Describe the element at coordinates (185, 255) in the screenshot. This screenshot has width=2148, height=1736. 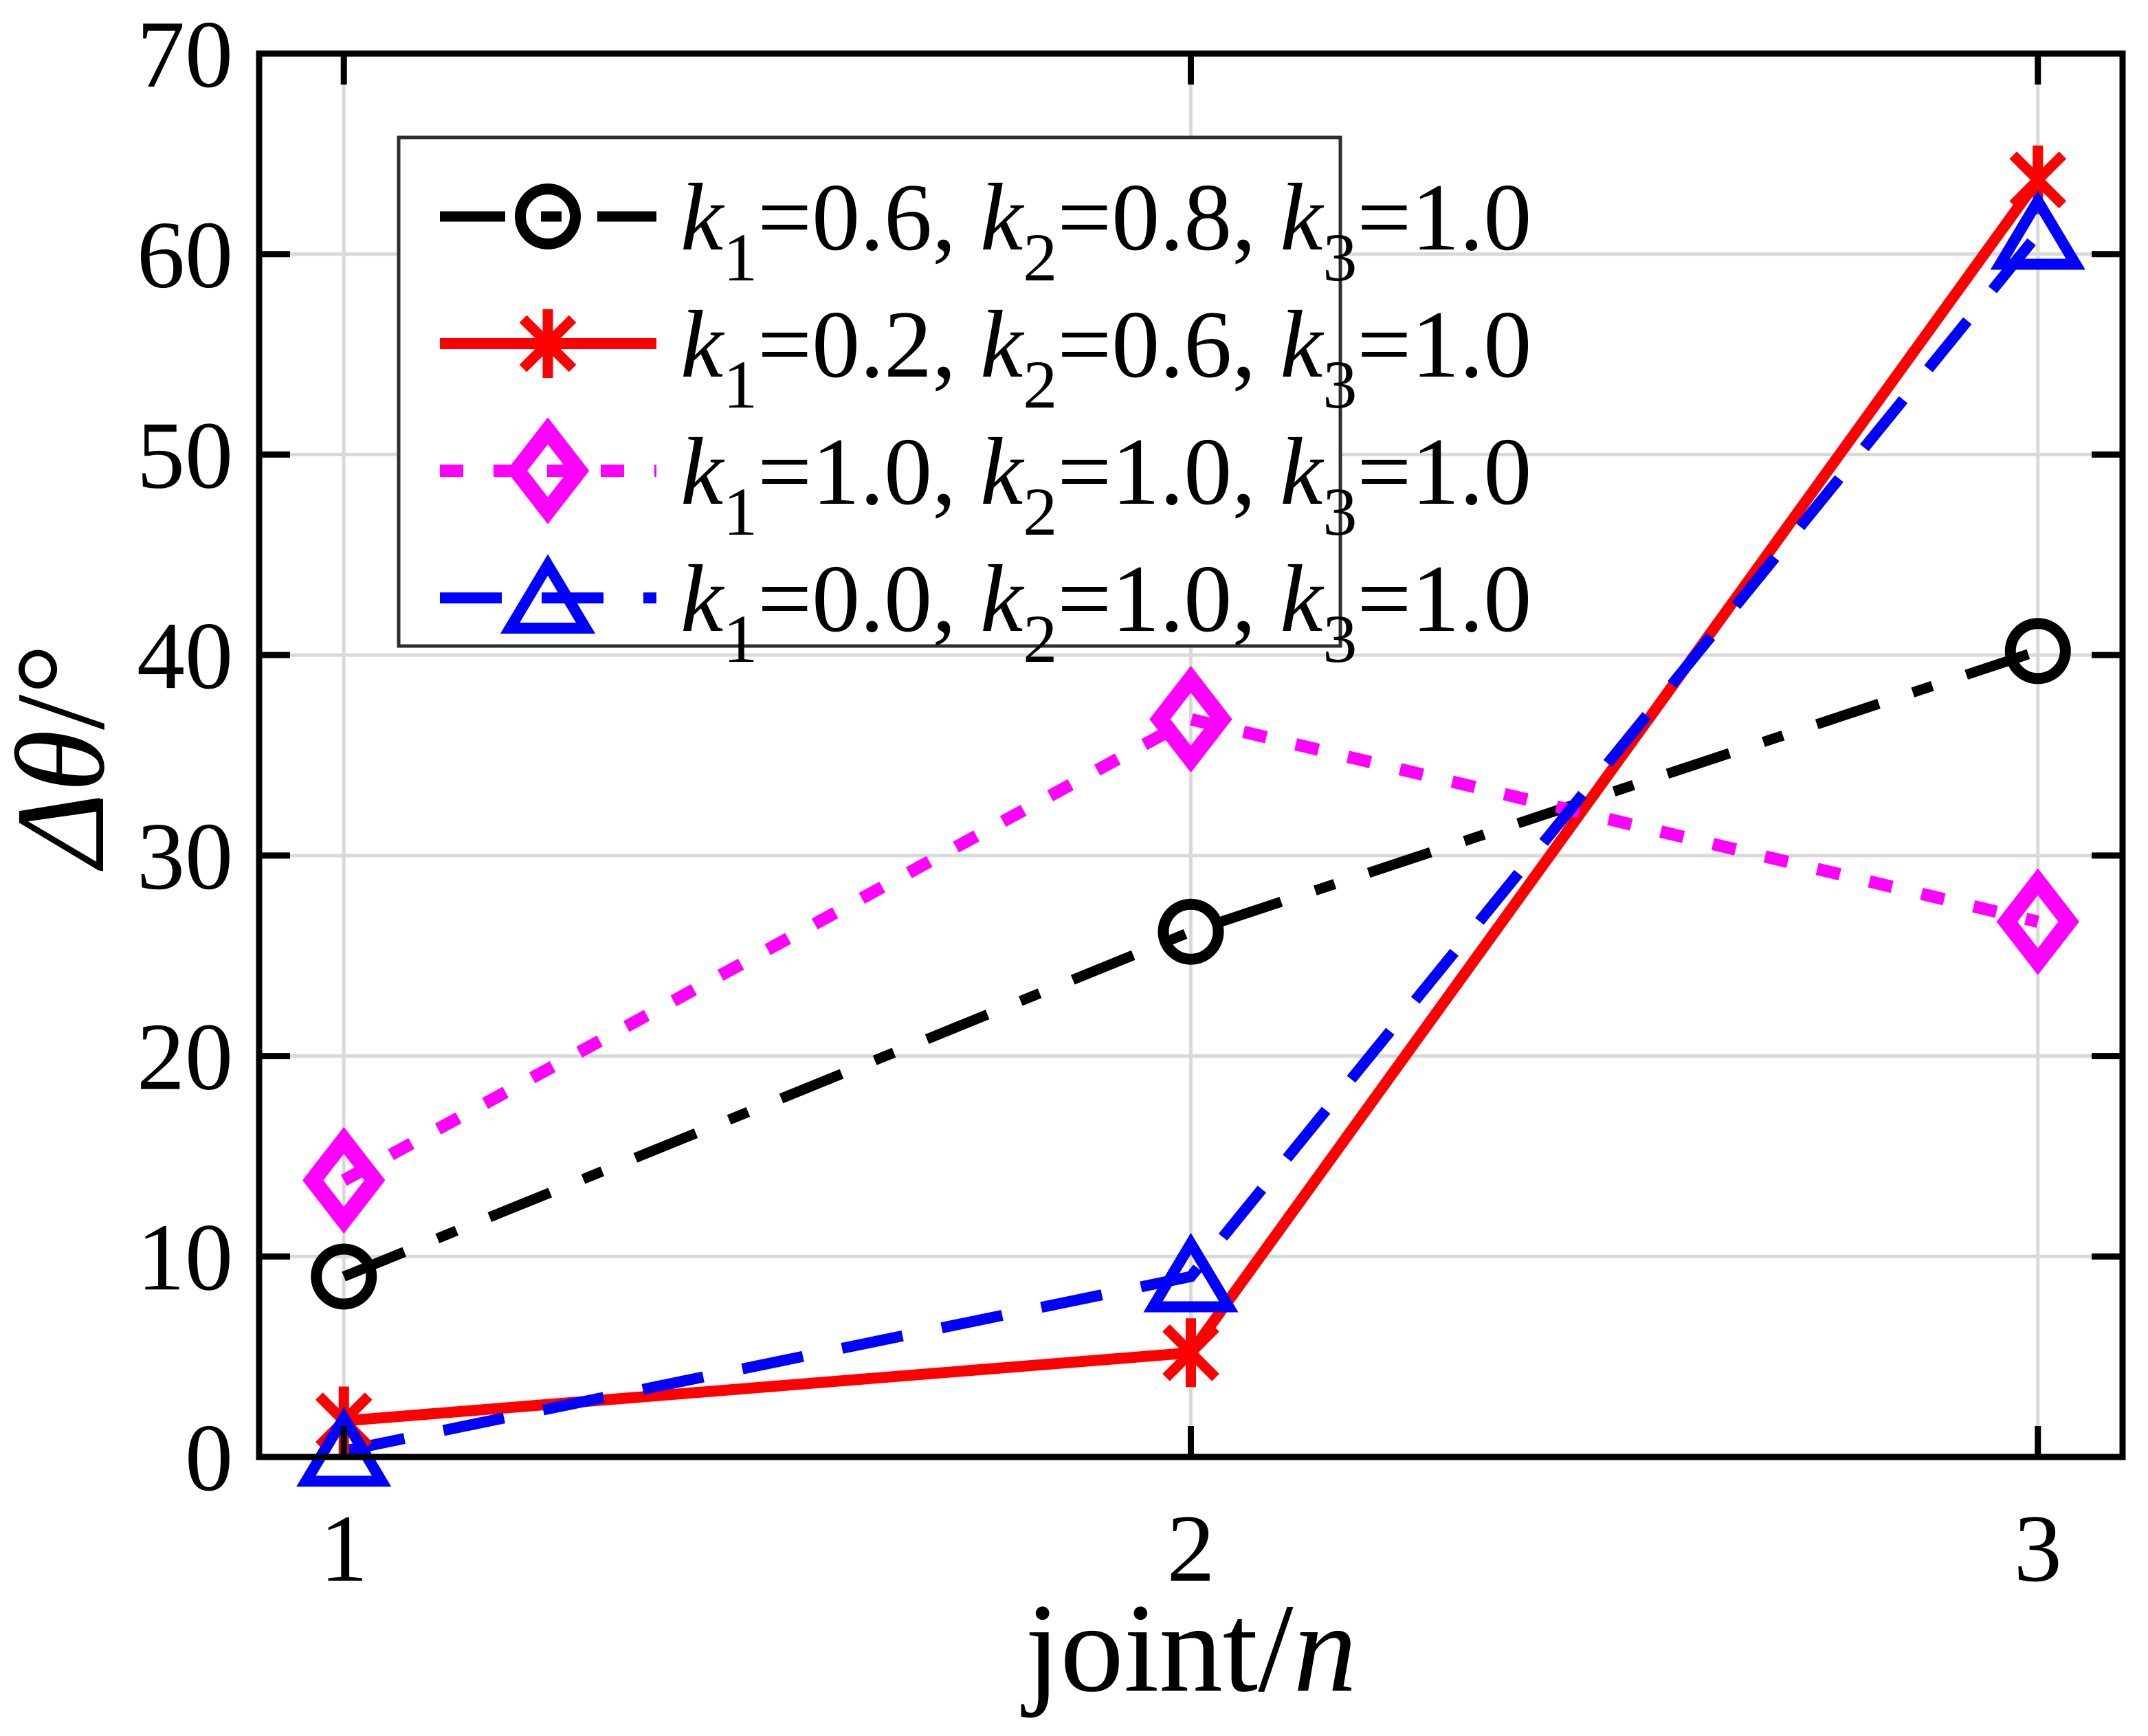
I see `y-tick-label: 60` at that location.